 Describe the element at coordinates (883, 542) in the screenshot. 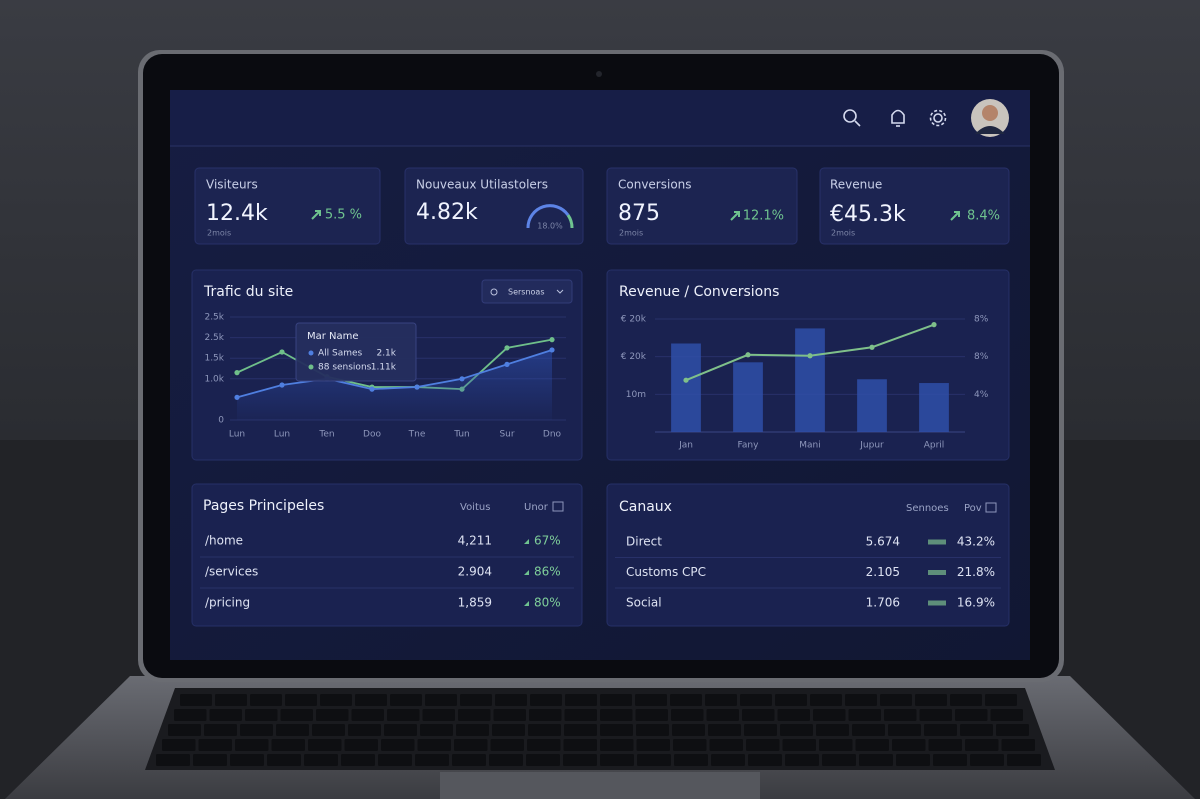

I see `channel-sessions: 5.674` at that location.